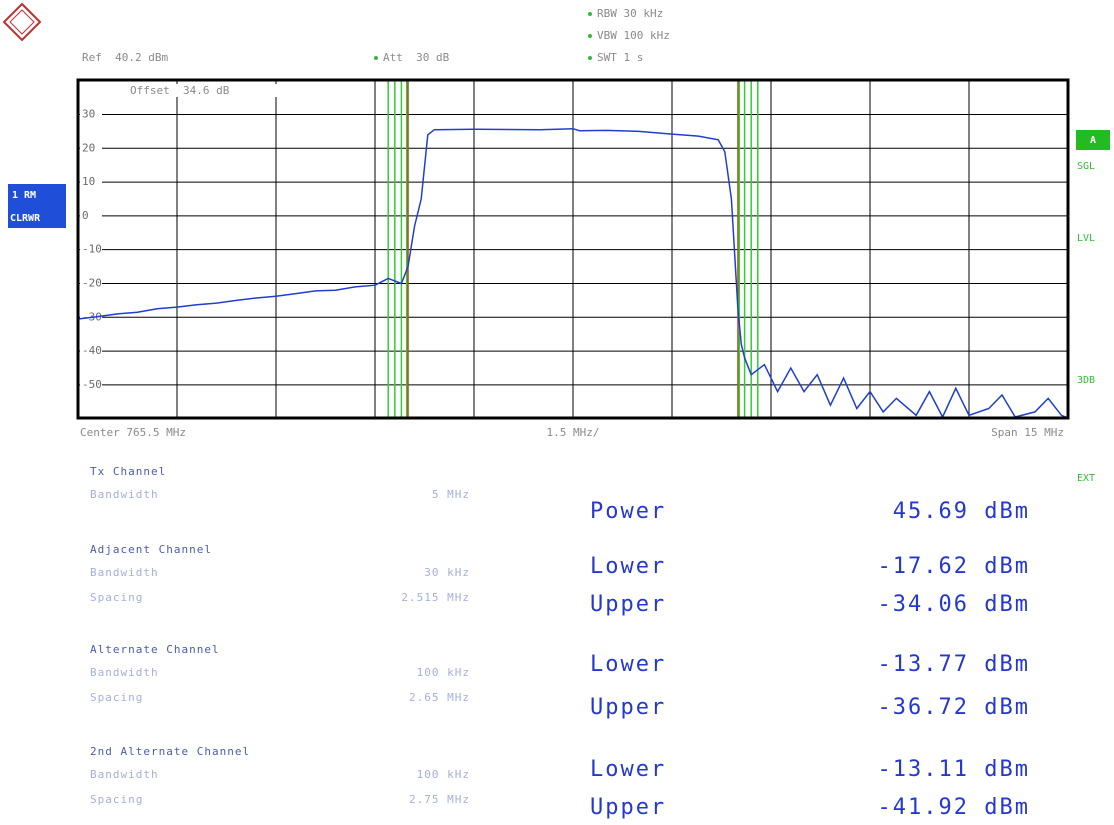 The width and height of the screenshot is (1114, 825). Describe the element at coordinates (447, 572) in the screenshot. I see `row-value: 30 kHz` at that location.